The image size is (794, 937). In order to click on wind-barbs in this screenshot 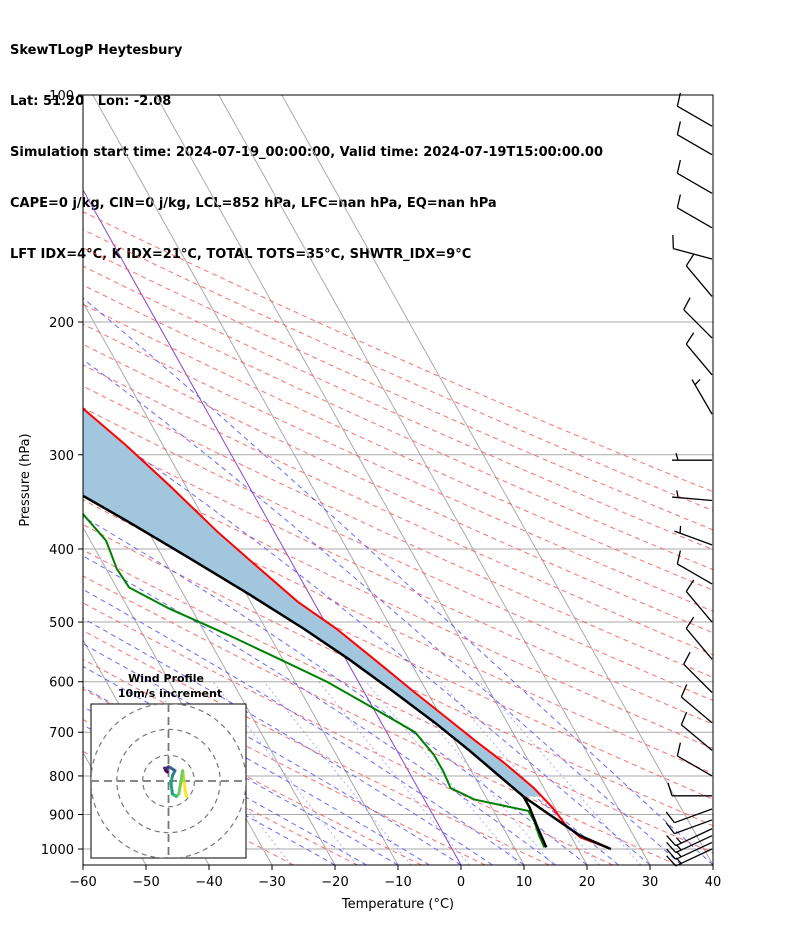, I will do `click(689, 479)`.